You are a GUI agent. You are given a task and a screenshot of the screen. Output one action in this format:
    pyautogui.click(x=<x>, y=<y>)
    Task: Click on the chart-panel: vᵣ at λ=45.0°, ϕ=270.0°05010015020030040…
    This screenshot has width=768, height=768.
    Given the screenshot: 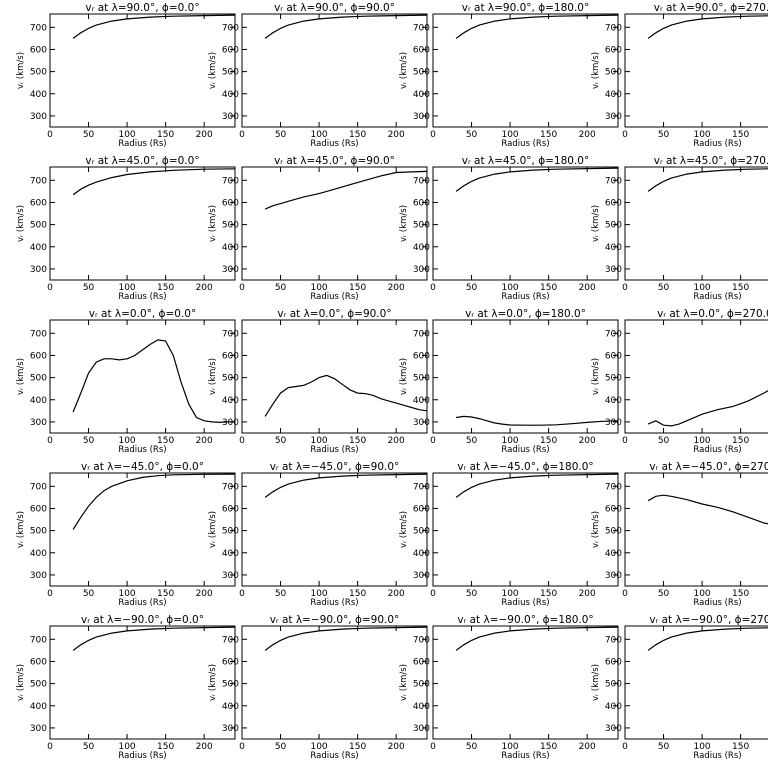 What is the action you would take?
    pyautogui.click(x=679, y=228)
    